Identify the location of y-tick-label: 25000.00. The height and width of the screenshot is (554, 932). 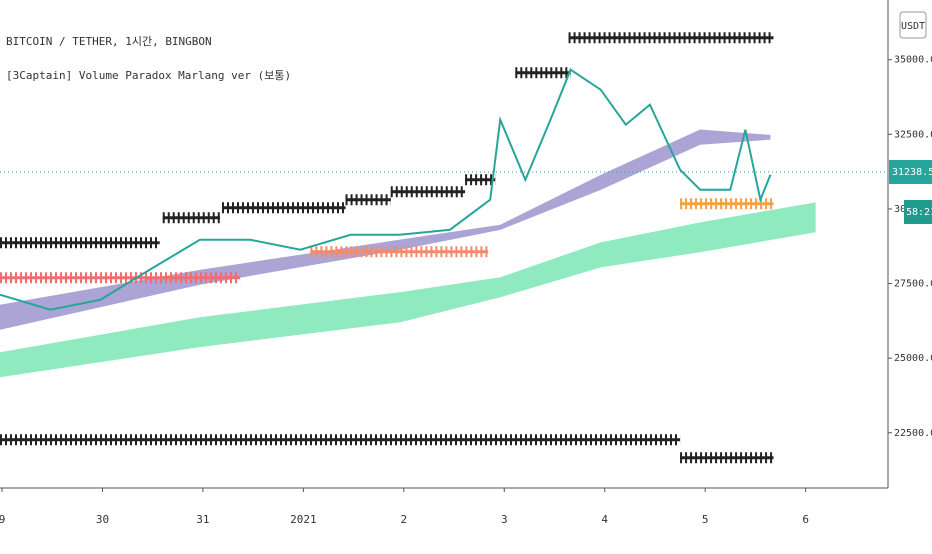
(913, 358).